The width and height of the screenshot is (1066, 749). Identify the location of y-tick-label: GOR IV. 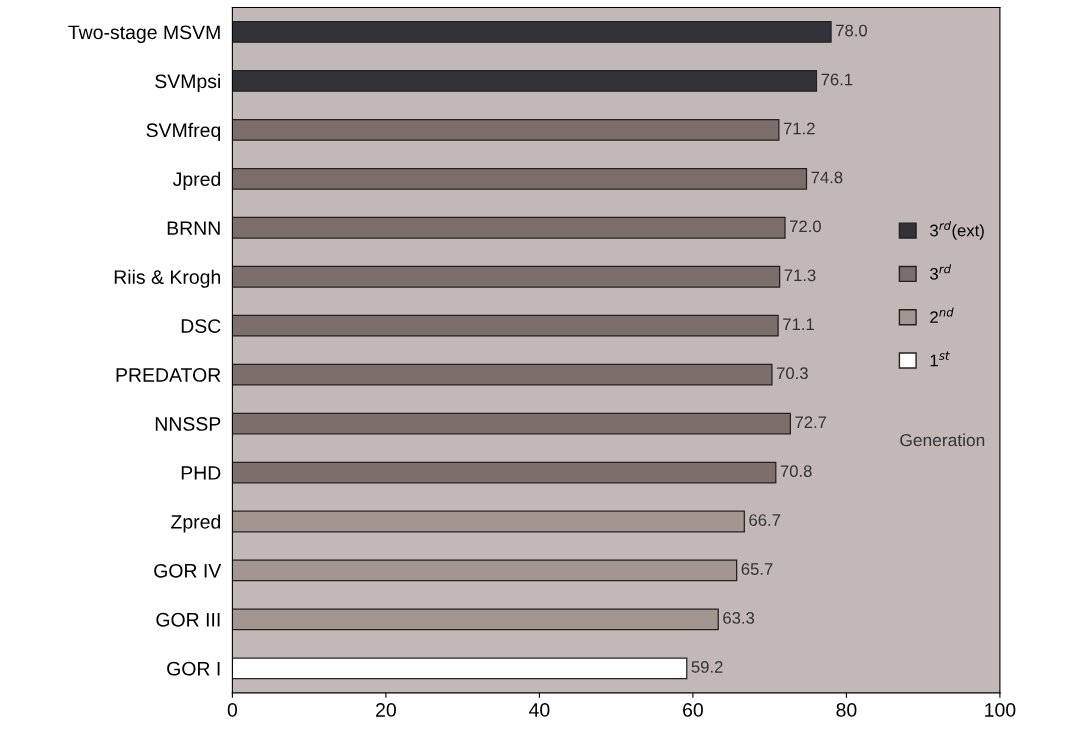
(188, 570).